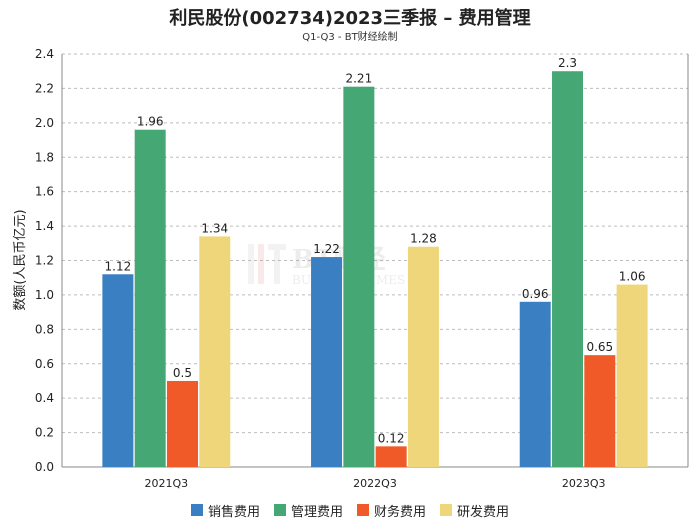 Image resolution: width=700 pixels, height=524 pixels. Describe the element at coordinates (20, 259) in the screenshot. I see `y-axis-label: 数额(人民币亿元)` at that location.